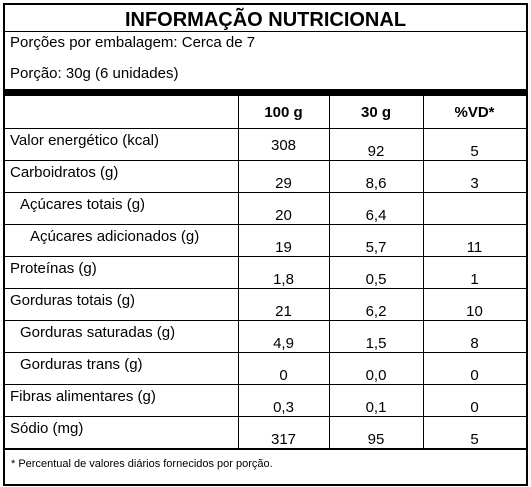 The height and width of the screenshot is (487, 531). What do you see at coordinates (283, 247) in the screenshot?
I see `cell: 19` at bounding box center [283, 247].